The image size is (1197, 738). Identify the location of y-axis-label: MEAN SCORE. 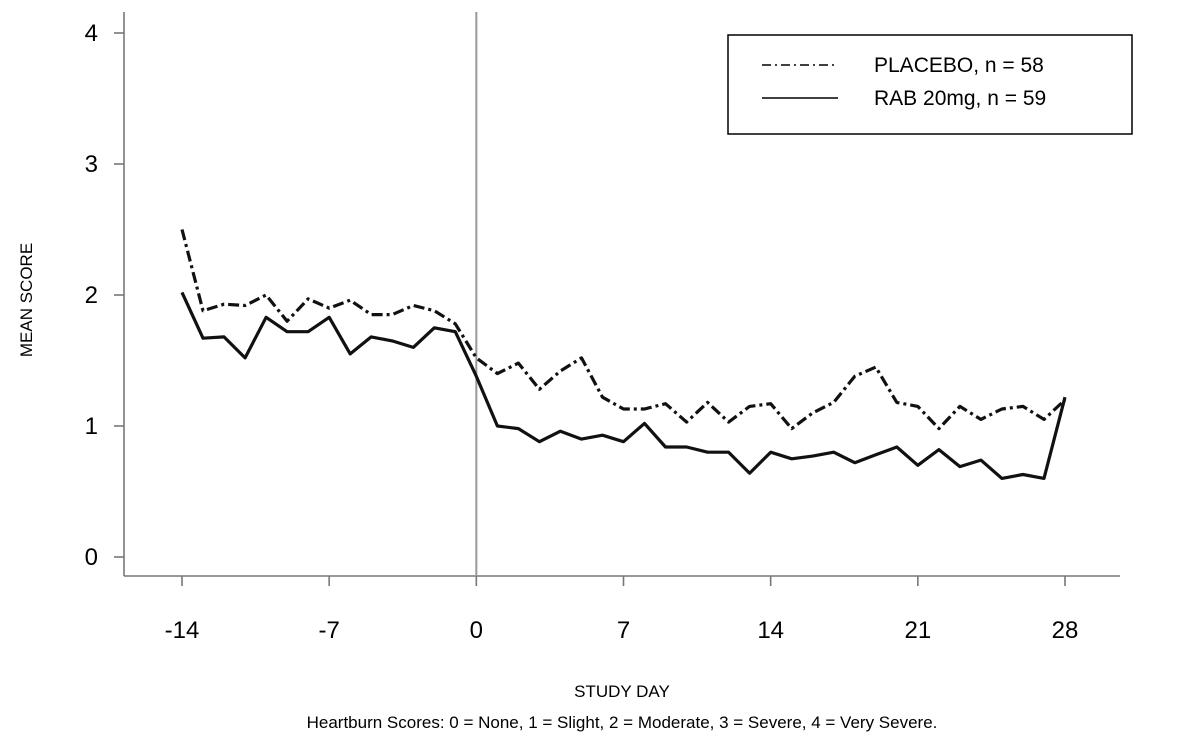
(26, 300).